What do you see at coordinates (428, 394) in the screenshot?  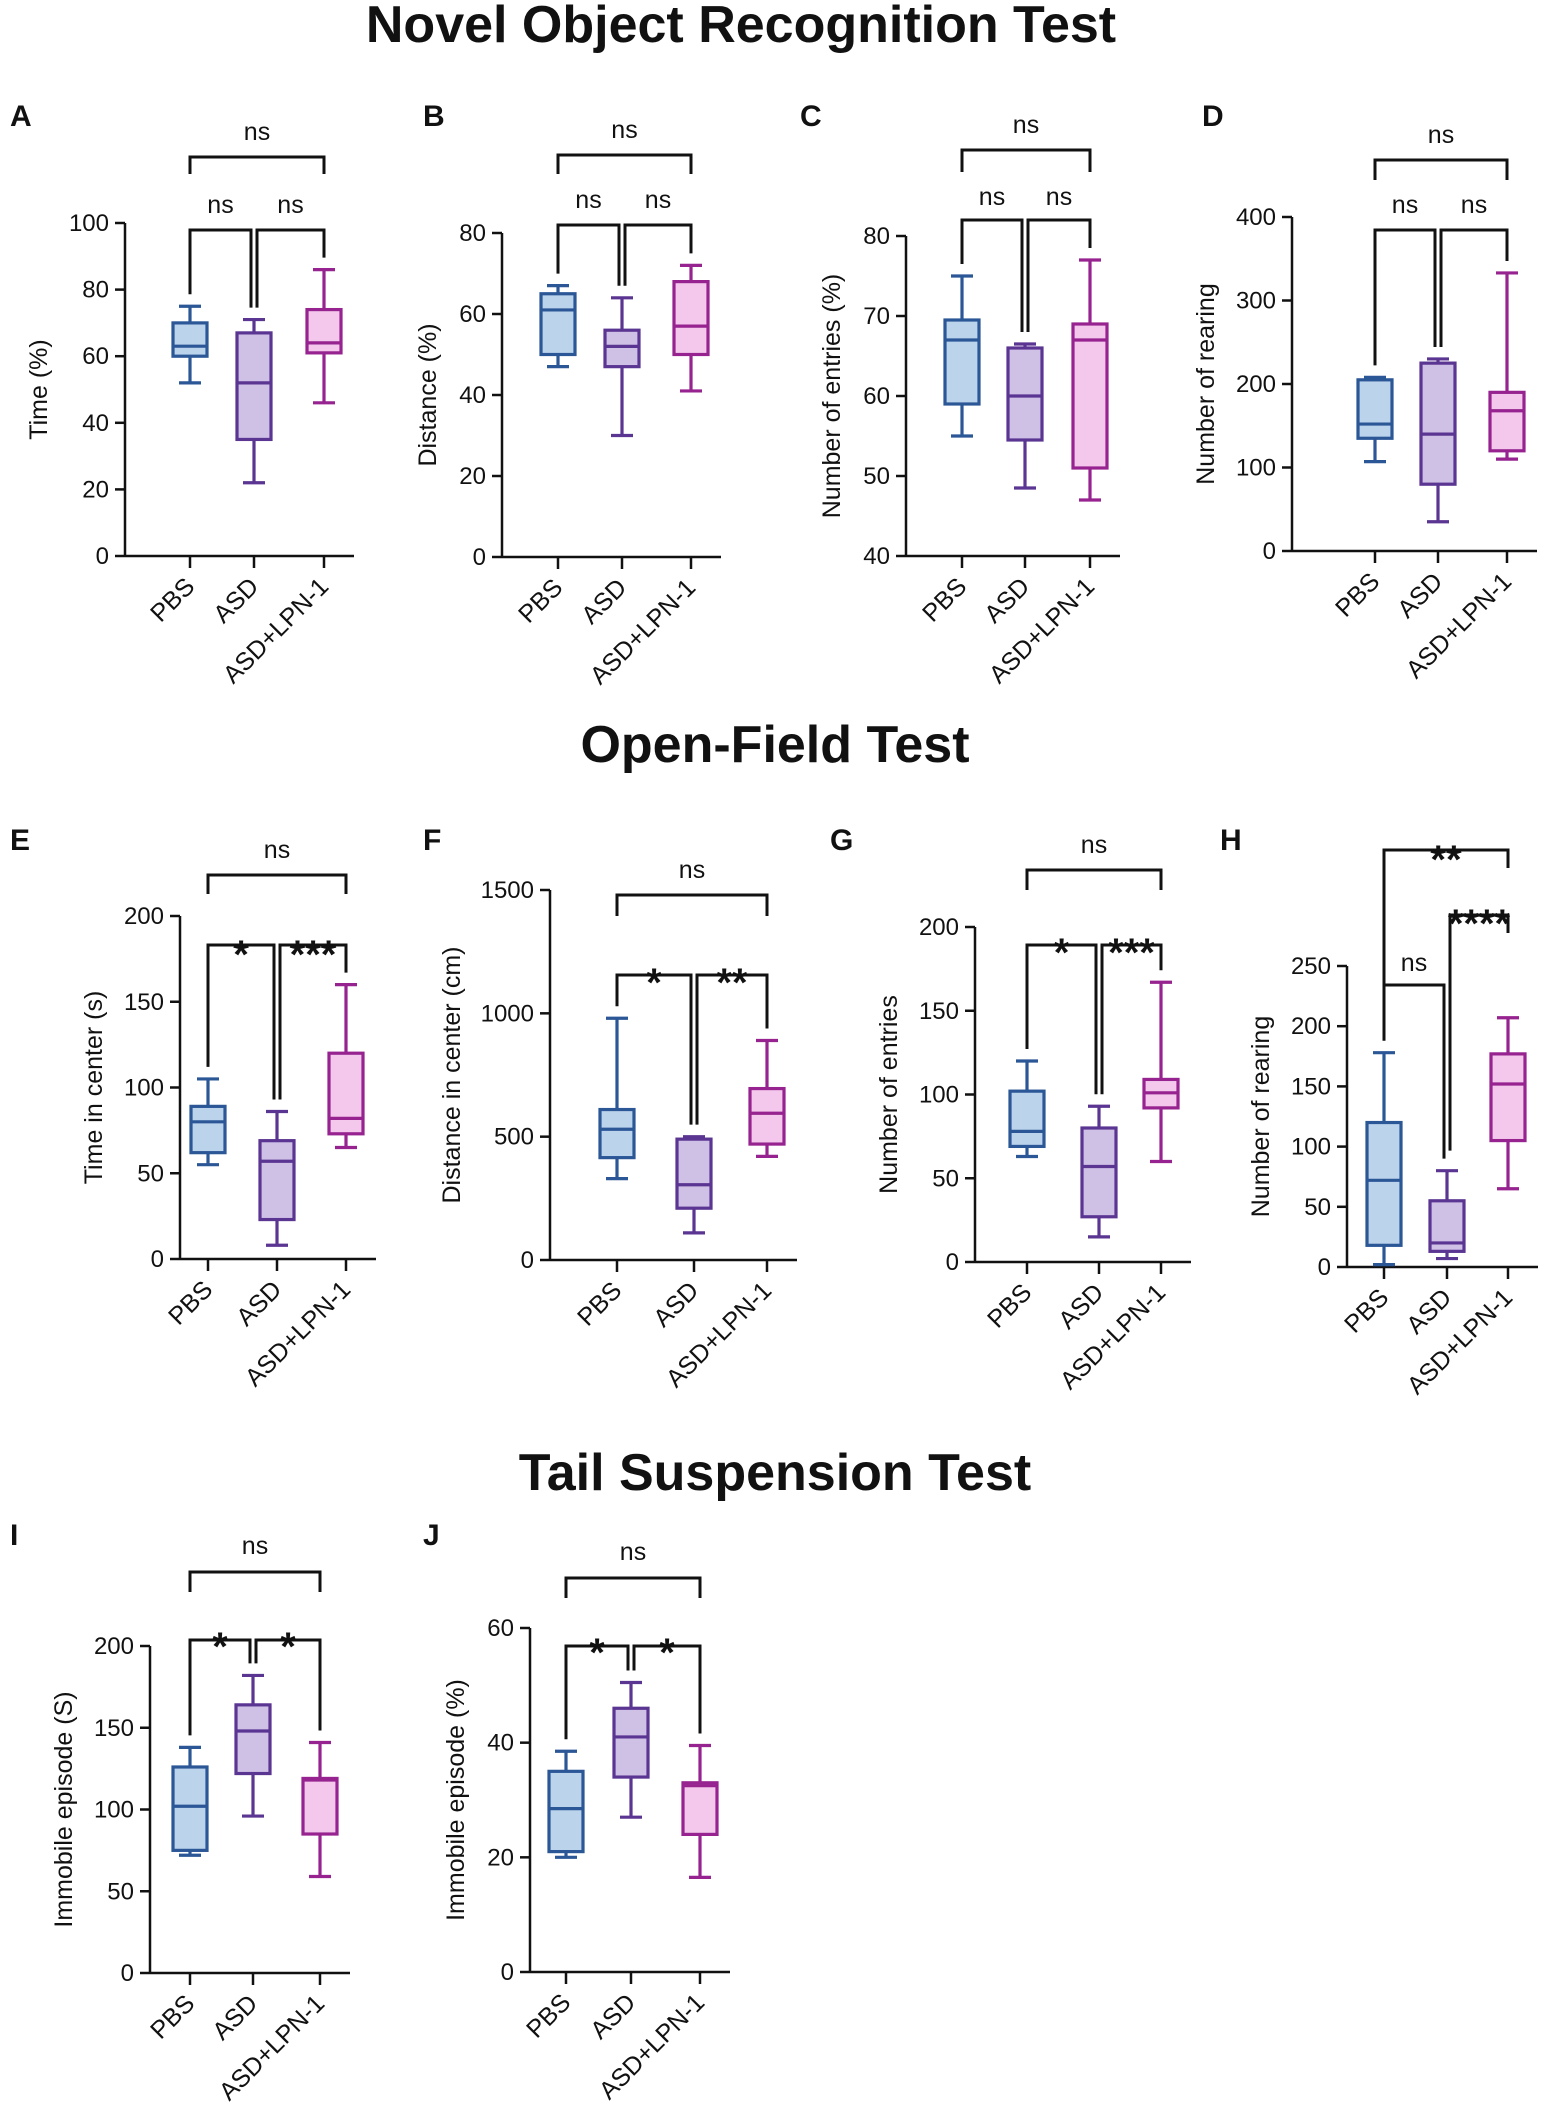 I see `y-axis-label: Distance (%)` at bounding box center [428, 394].